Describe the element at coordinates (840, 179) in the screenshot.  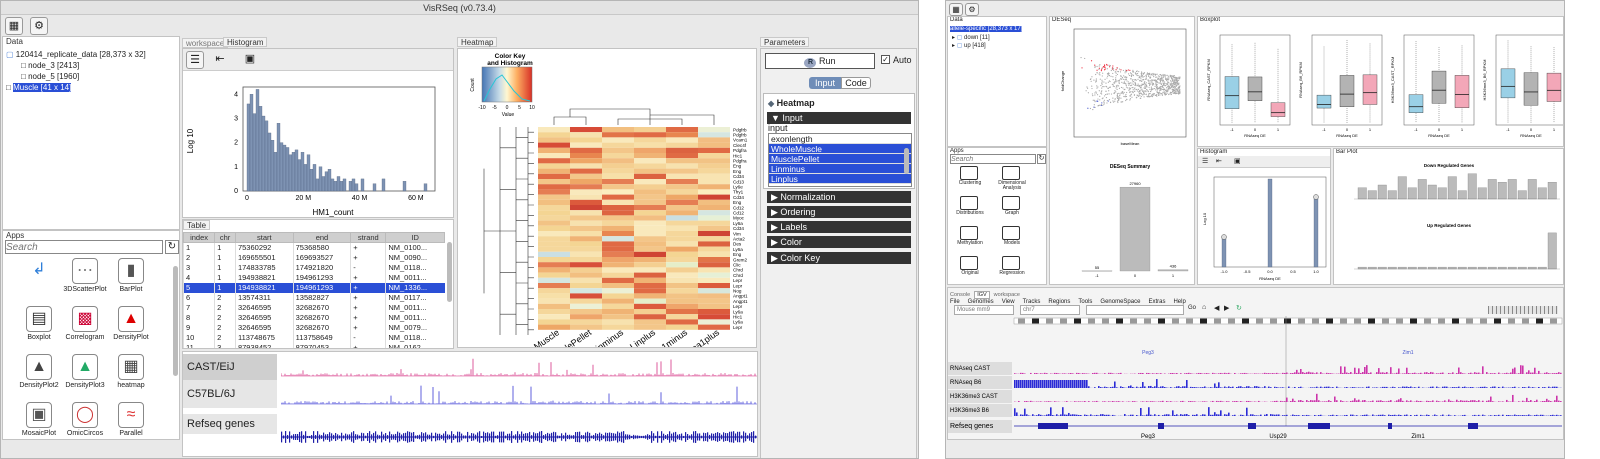
I see `input-option: Linplus` at that location.